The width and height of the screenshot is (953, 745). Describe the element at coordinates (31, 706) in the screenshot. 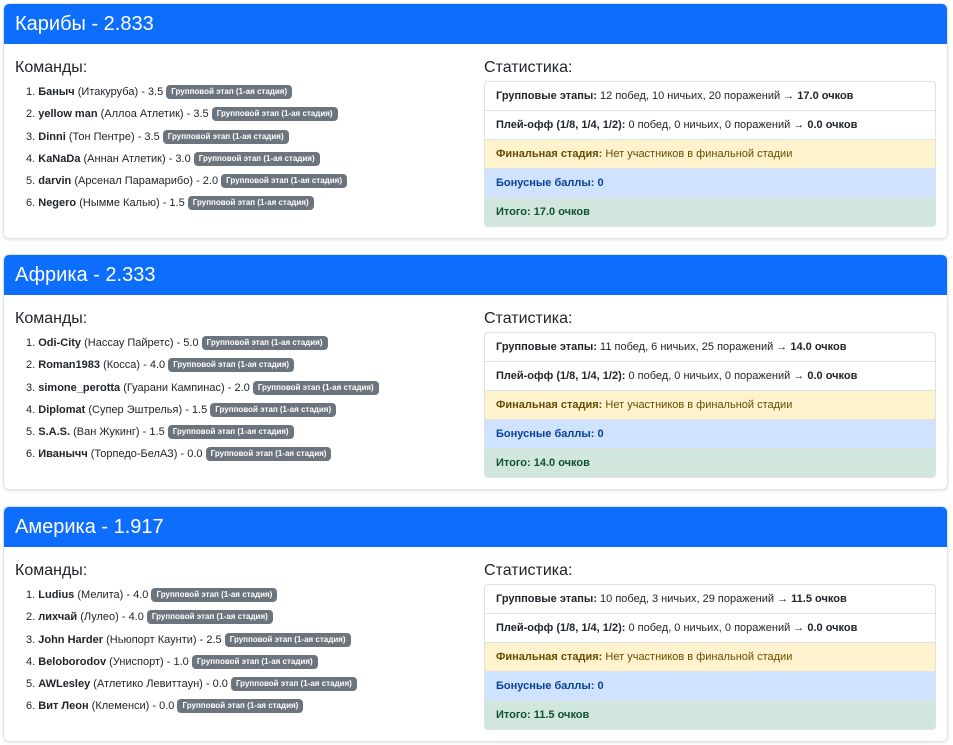

I see `team-number: 6.` at that location.